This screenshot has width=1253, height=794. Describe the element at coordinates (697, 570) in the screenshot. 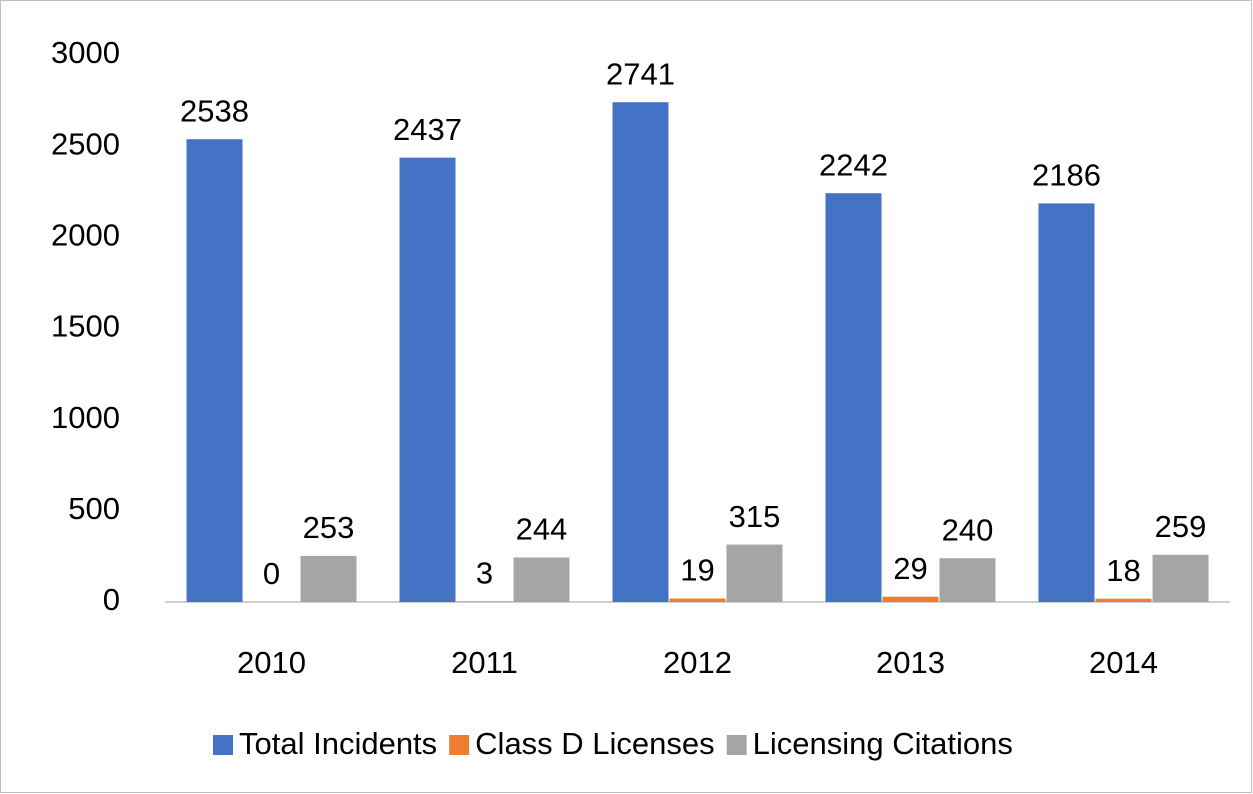

I see `data-label: 19` at that location.